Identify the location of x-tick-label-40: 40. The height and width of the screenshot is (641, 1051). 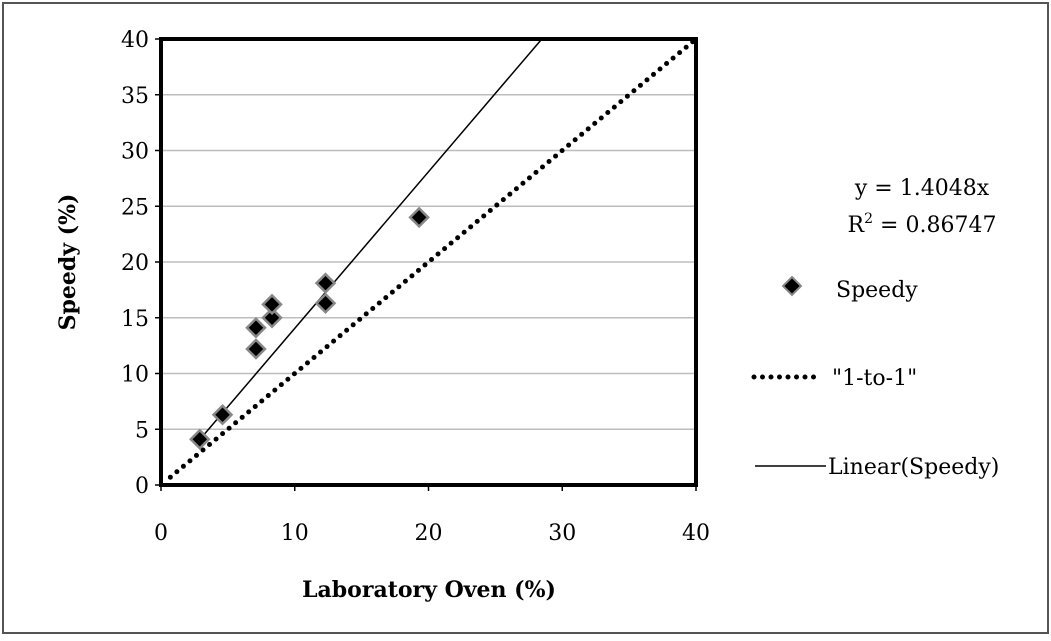
(696, 533).